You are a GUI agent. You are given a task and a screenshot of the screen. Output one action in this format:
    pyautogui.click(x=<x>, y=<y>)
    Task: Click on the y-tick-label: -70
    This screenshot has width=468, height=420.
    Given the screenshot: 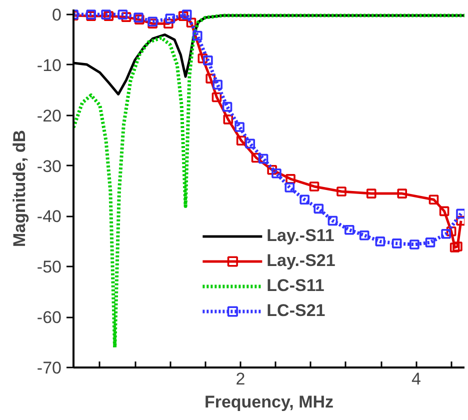 What is the action you would take?
    pyautogui.click(x=49, y=368)
    